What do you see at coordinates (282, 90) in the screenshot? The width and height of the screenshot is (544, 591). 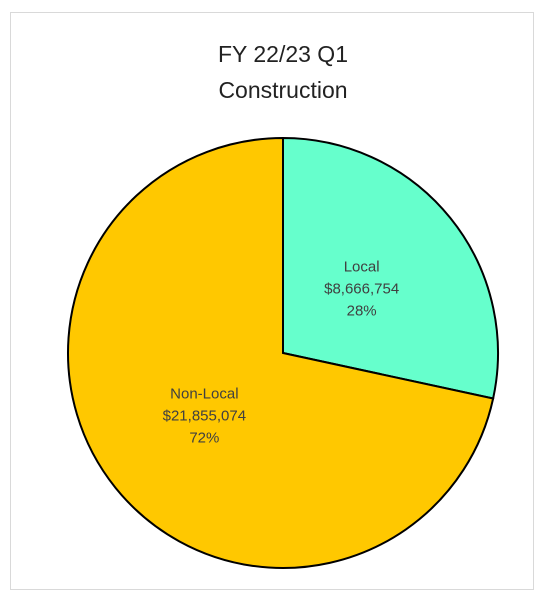 I see `chart-title: Construction` at bounding box center [282, 90].